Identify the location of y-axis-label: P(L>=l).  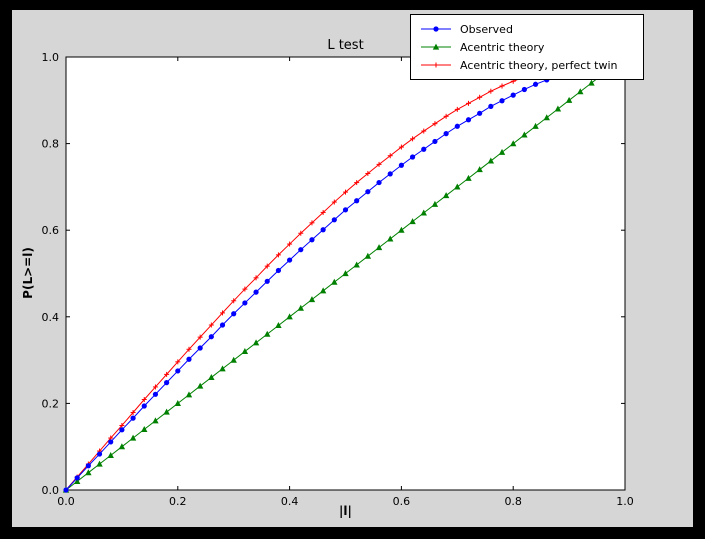
(28, 273).